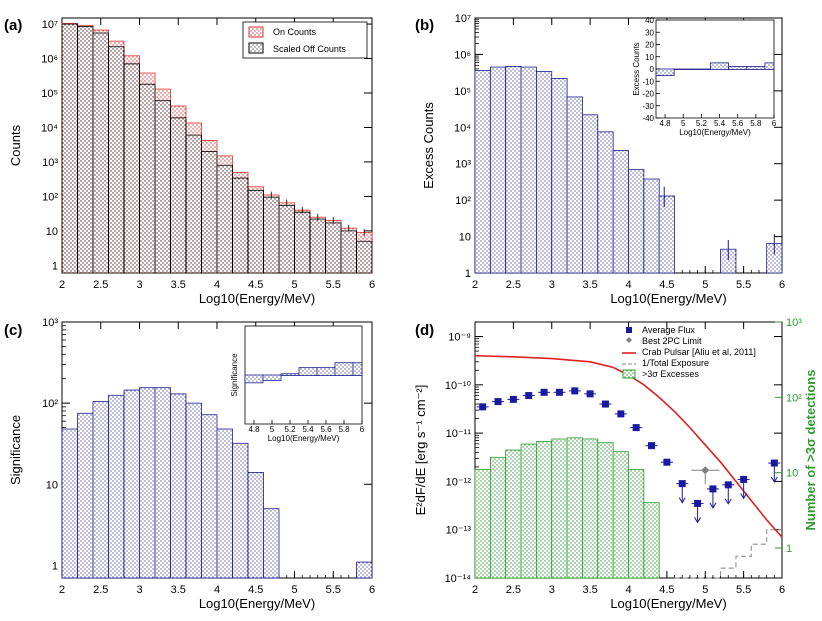  I want to click on y-axis-label: E²dF/dE [erg s⁻¹ cm⁻²], so click(420, 450).